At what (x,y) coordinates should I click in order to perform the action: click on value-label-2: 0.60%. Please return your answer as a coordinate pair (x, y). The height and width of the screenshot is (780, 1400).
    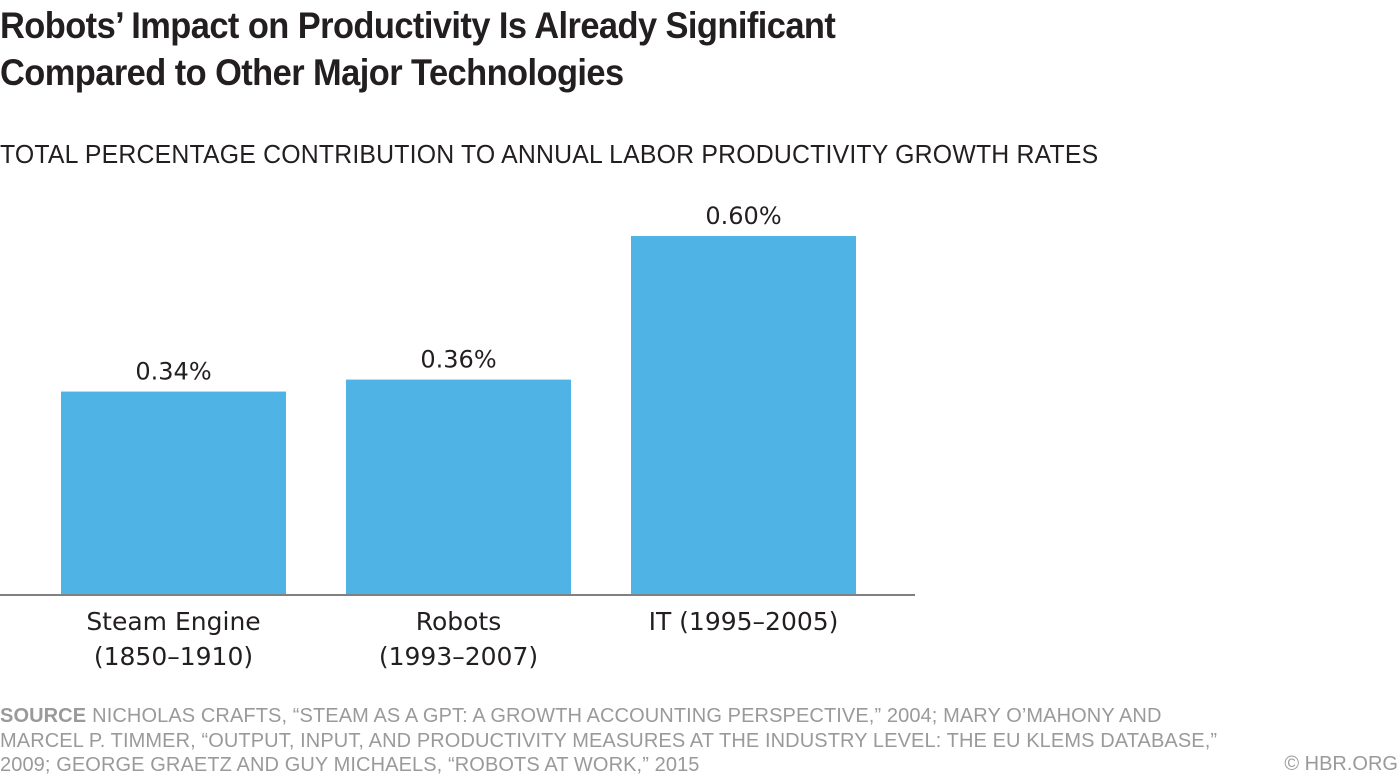
    Looking at the image, I should click on (743, 216).